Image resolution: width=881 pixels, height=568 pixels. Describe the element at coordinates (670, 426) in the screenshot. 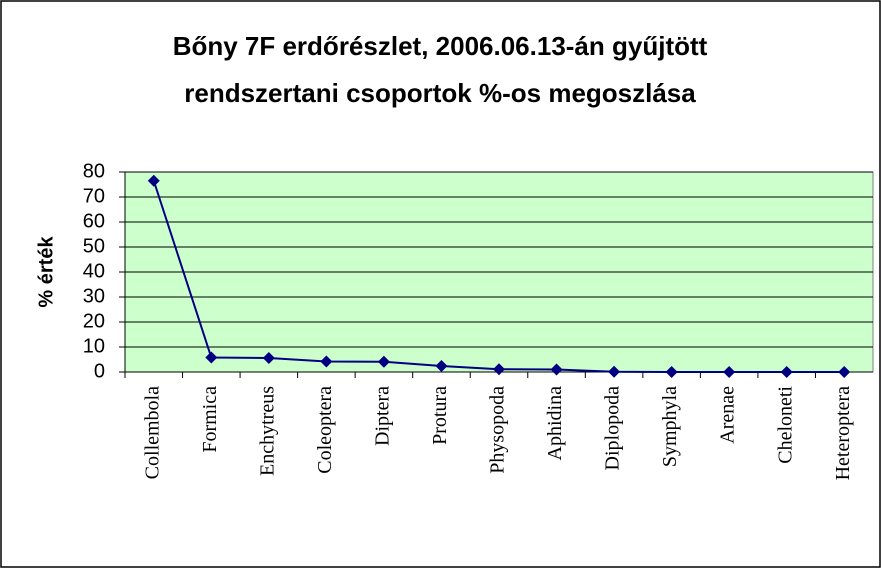

I see `x-tick-label: Symphyla` at that location.